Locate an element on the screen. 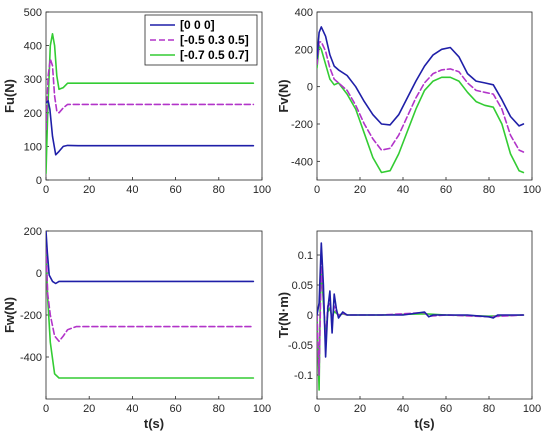 The height and width of the screenshot is (435, 550). legend: [0 0 0][-0.5 0.3 0.5][-0.7 0.5 0.7] is located at coordinates (201, 40).